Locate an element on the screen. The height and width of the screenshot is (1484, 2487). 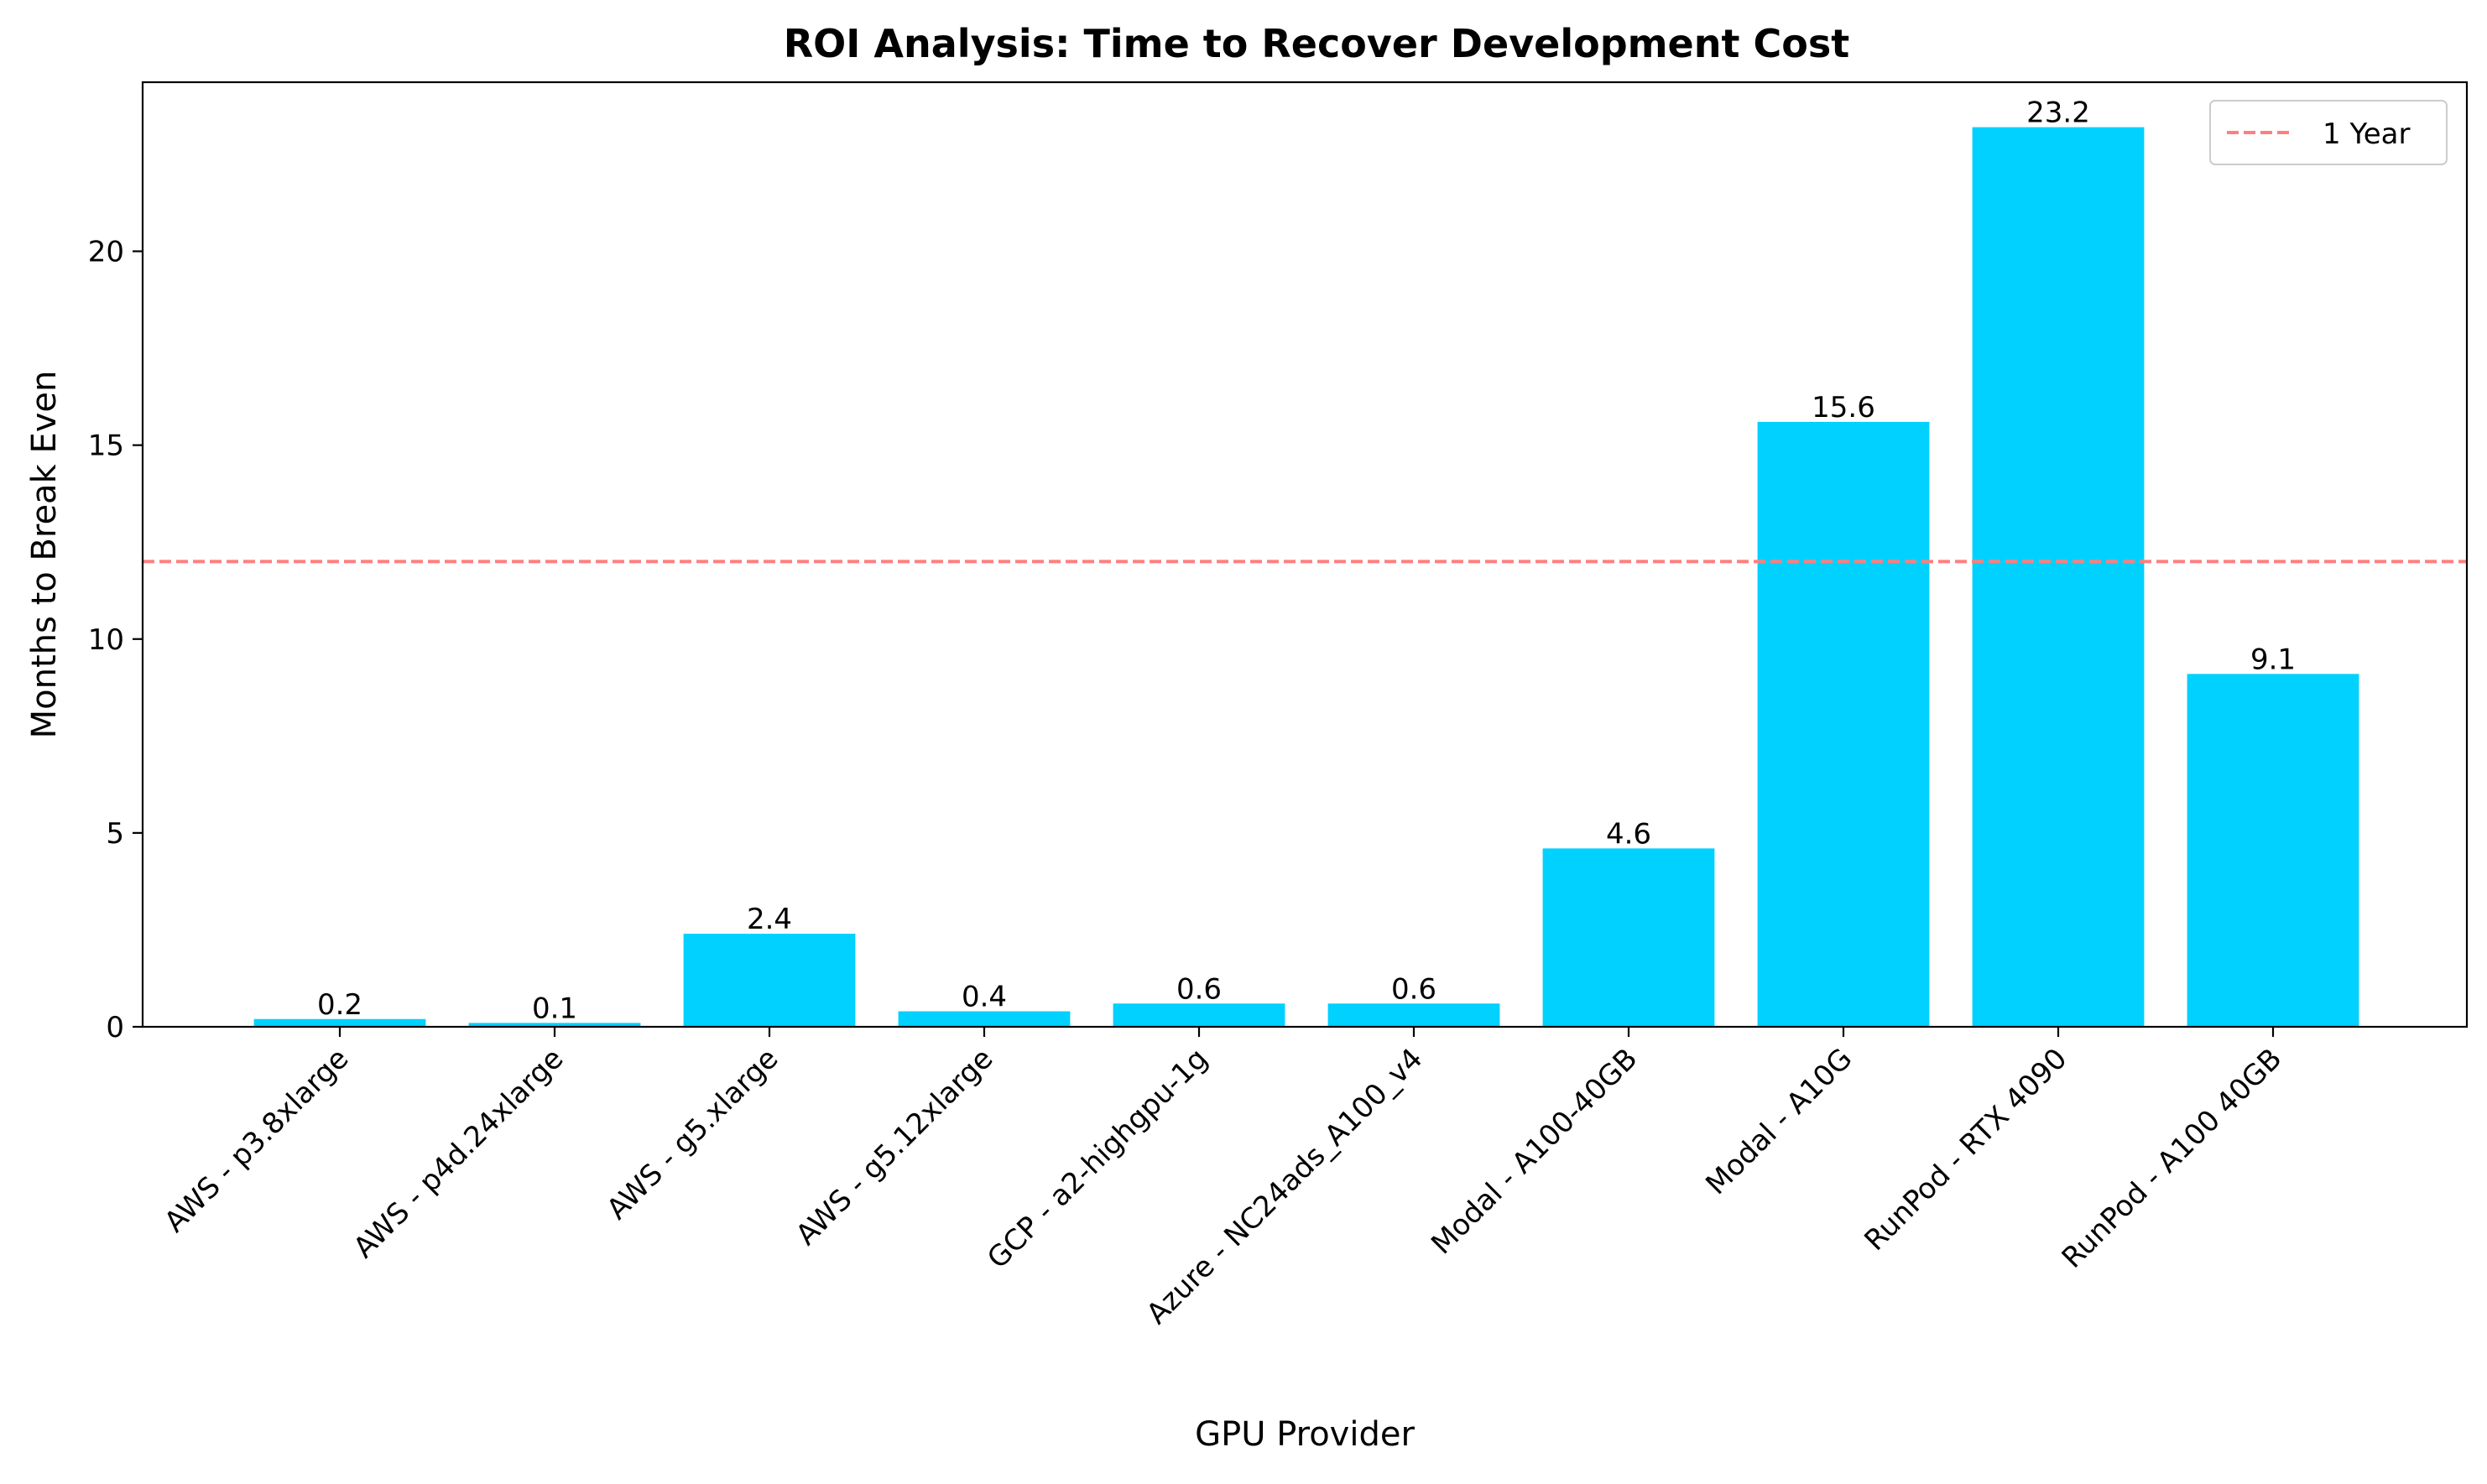
legend: 1 Year is located at coordinates (2328, 132).